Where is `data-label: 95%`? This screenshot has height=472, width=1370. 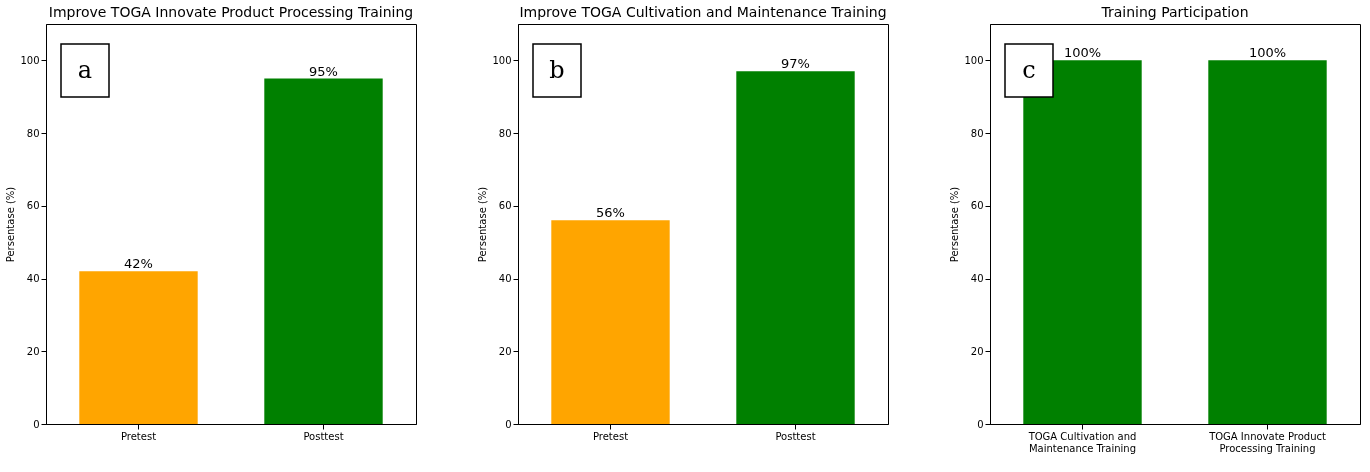 data-label: 95% is located at coordinates (323, 71).